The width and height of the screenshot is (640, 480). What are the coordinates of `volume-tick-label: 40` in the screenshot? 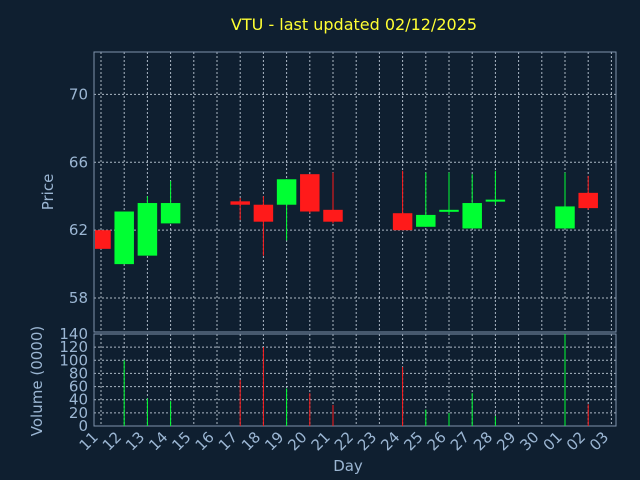 It's located at (78, 400).